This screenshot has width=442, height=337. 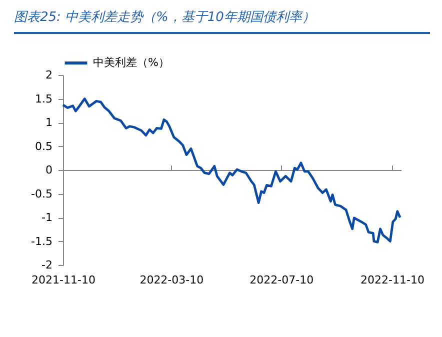 I want to click on y-tick-label: -1.5, so click(x=41, y=241).